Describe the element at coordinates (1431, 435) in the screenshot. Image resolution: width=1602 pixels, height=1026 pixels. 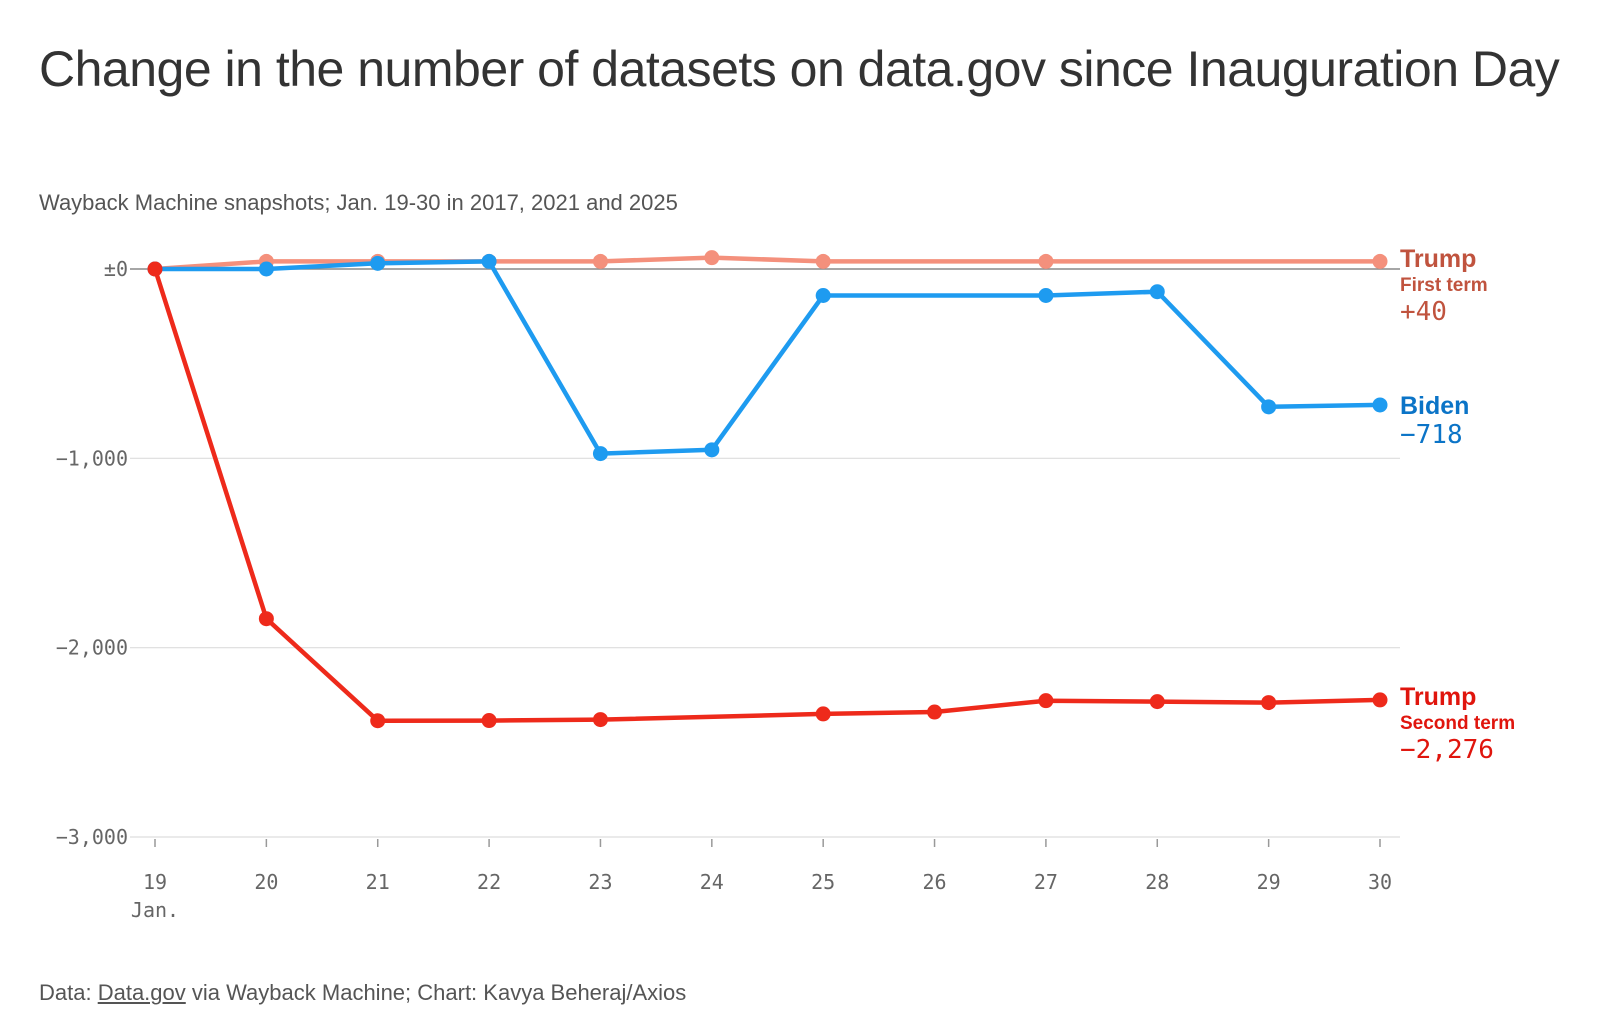
I see `series-end-value: −718` at that location.